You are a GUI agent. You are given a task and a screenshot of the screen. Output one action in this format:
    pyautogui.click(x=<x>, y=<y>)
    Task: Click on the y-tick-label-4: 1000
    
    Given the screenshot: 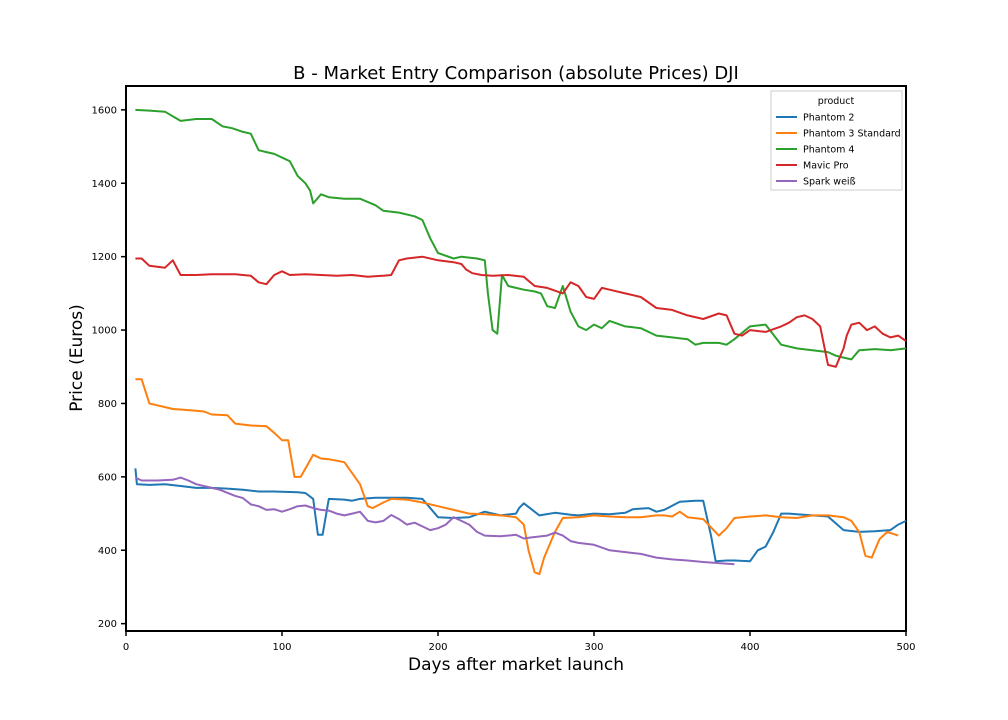 What is the action you would take?
    pyautogui.click(x=104, y=331)
    